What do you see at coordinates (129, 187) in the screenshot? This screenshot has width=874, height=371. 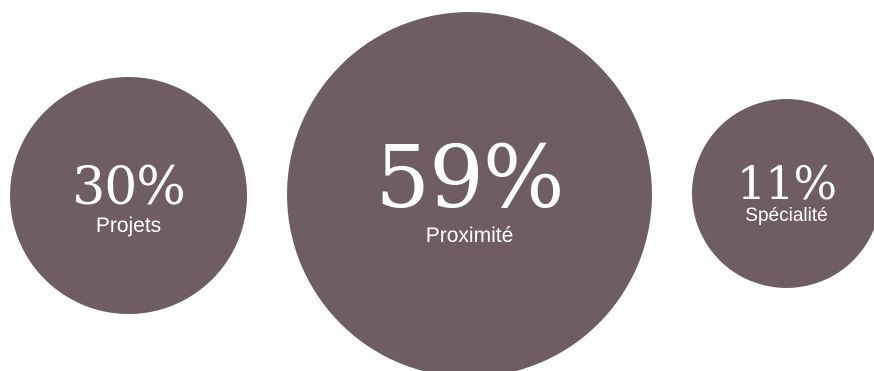 I see `bubble-value: 30%` at bounding box center [129, 187].